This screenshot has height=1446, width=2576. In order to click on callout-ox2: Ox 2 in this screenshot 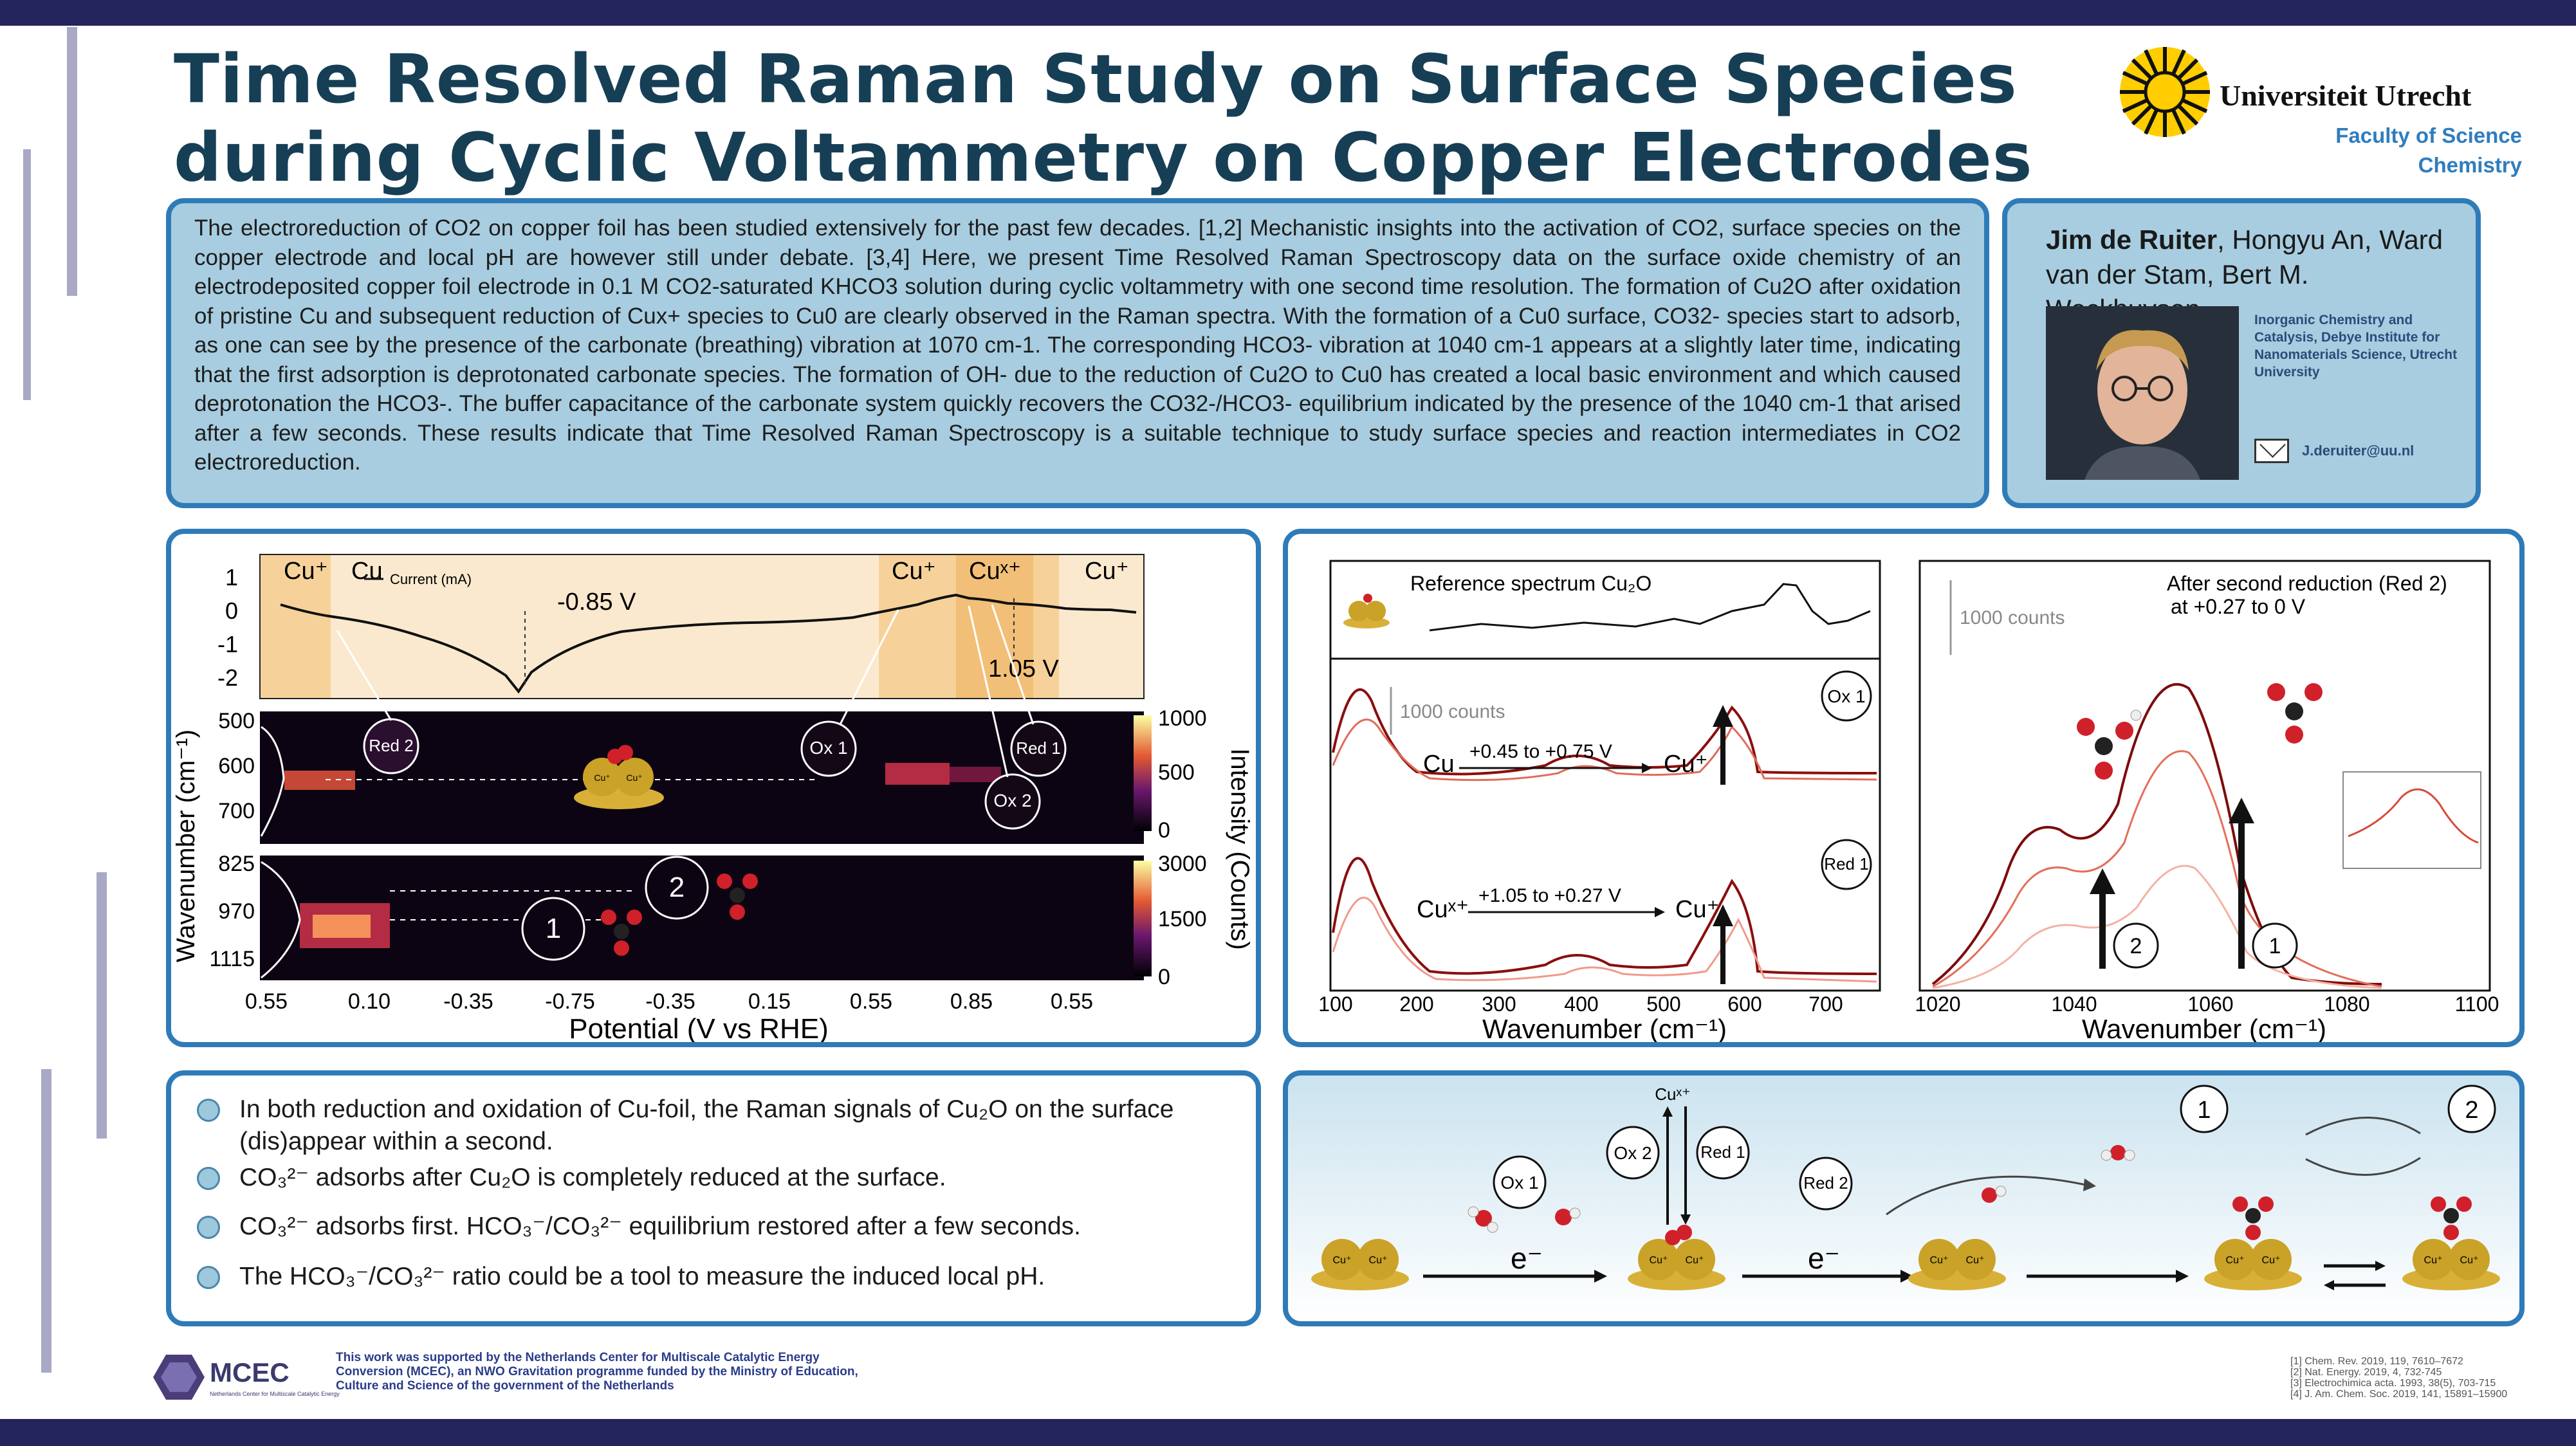, I will do `click(1012, 801)`.